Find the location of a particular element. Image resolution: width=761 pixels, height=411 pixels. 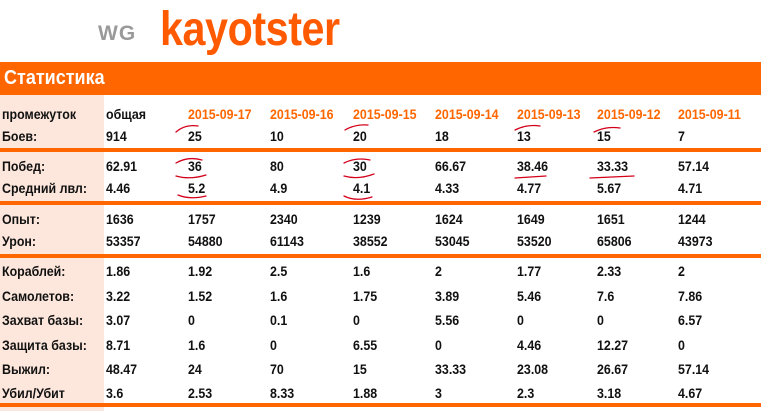

table-cell: 2.3 is located at coordinates (526, 393).